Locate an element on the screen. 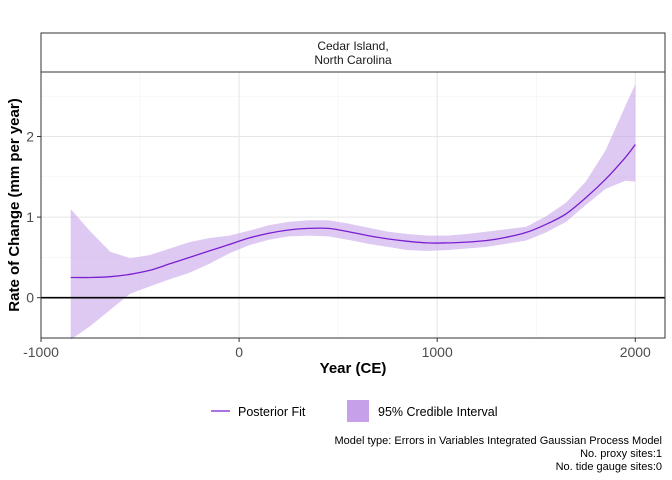 The height and width of the screenshot is (480, 672). caption-tide-gauge-sites: No. tide gauge sites:0 is located at coordinates (609, 467).